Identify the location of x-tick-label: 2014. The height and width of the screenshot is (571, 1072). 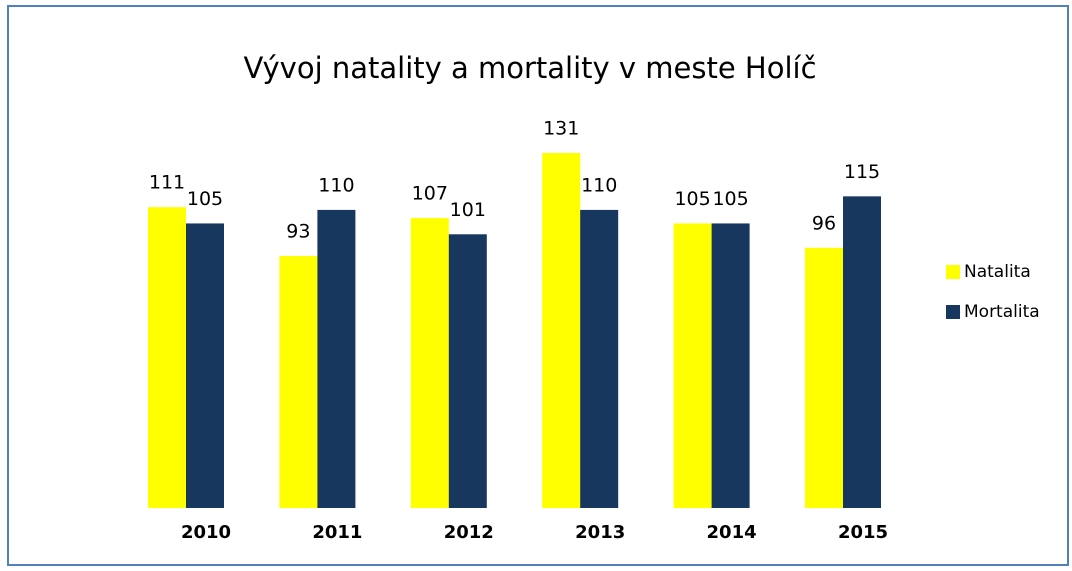
(732, 532).